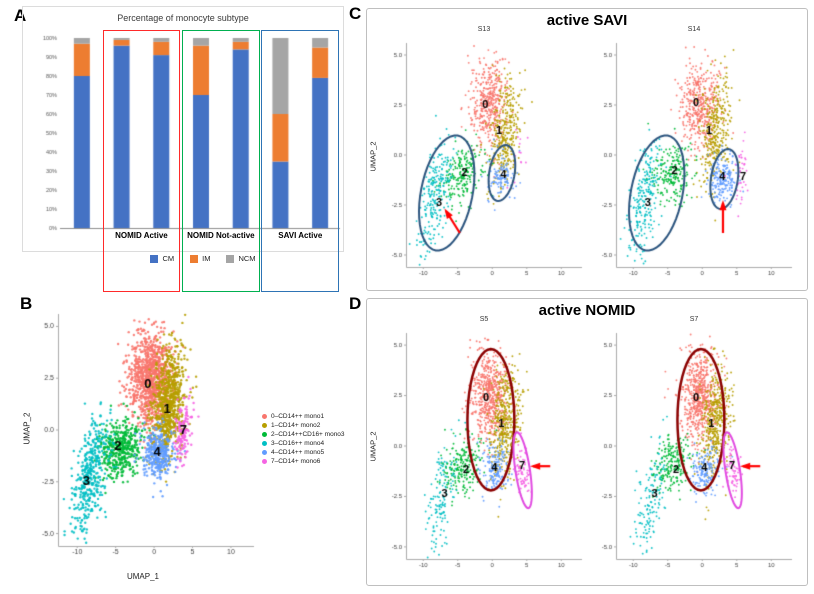 Image resolution: width=814 pixels, height=594 pixels. What do you see at coordinates (355, 13) in the screenshot?
I see `panel-c-label: C` at bounding box center [355, 13].